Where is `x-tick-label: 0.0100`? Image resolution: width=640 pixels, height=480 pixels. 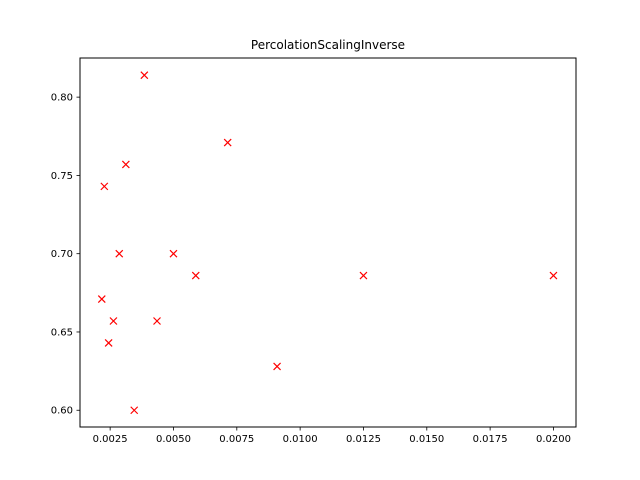 x-tick-label: 0.0100 is located at coordinates (300, 439).